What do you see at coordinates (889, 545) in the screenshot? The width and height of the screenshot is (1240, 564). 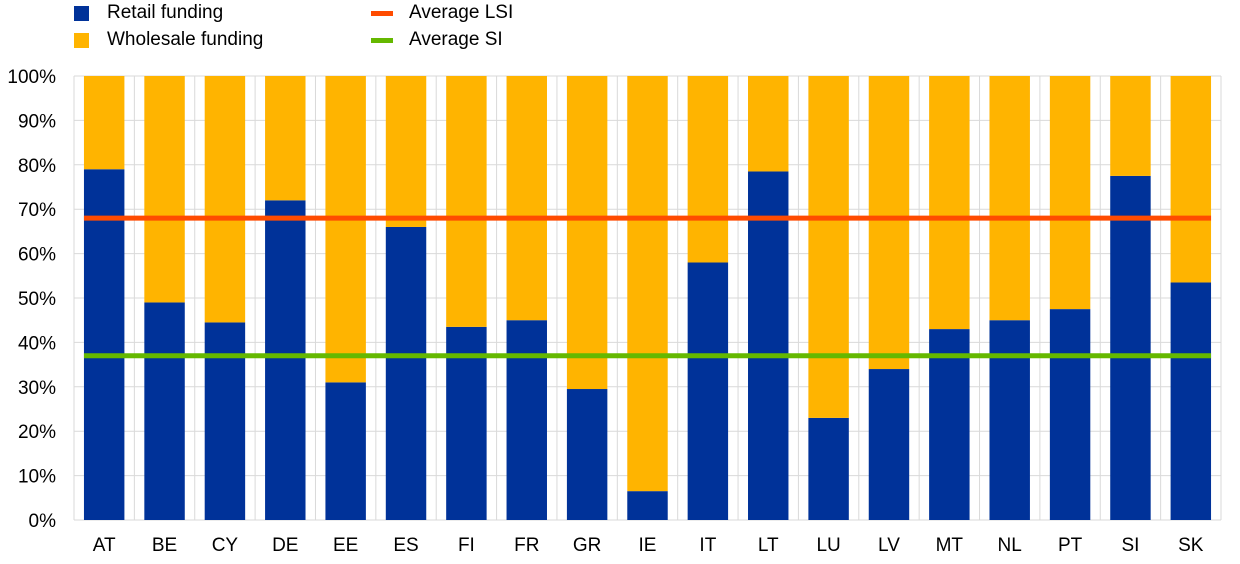 I see `x-tick-label: LV` at bounding box center [889, 545].